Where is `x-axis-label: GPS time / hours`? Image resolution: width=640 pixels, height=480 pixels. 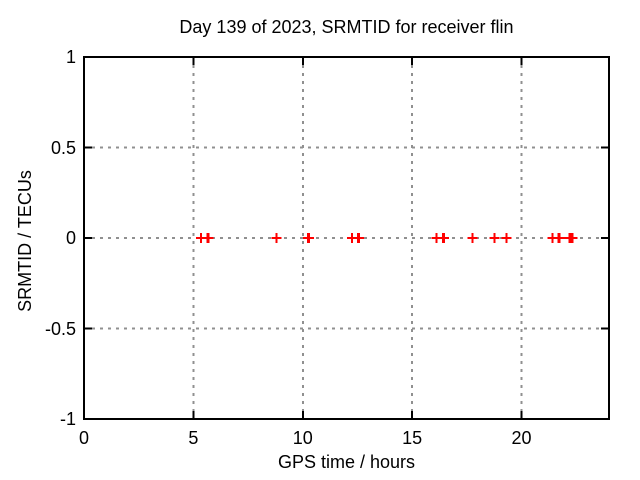 x-axis-label: GPS time / hours is located at coordinates (346, 462).